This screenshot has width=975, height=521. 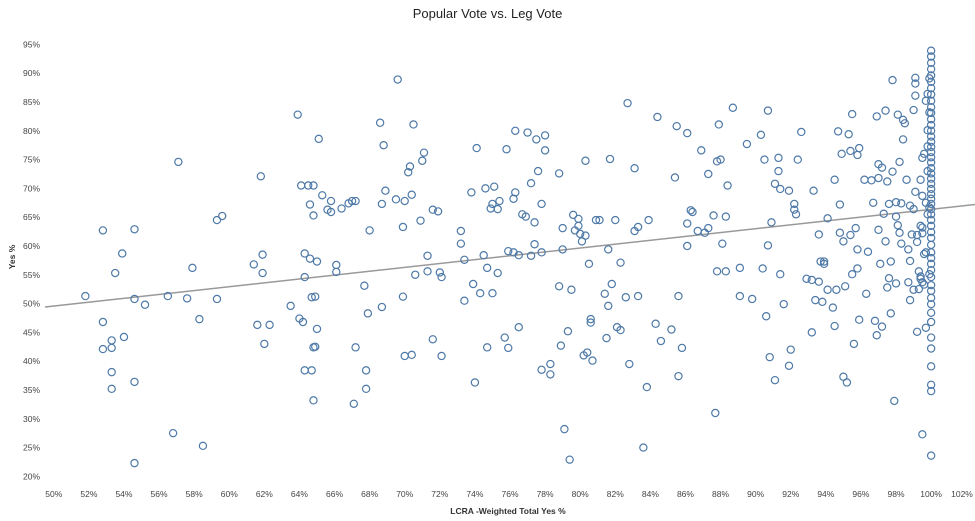 I want to click on y-tick-label: 85%, so click(x=31, y=102).